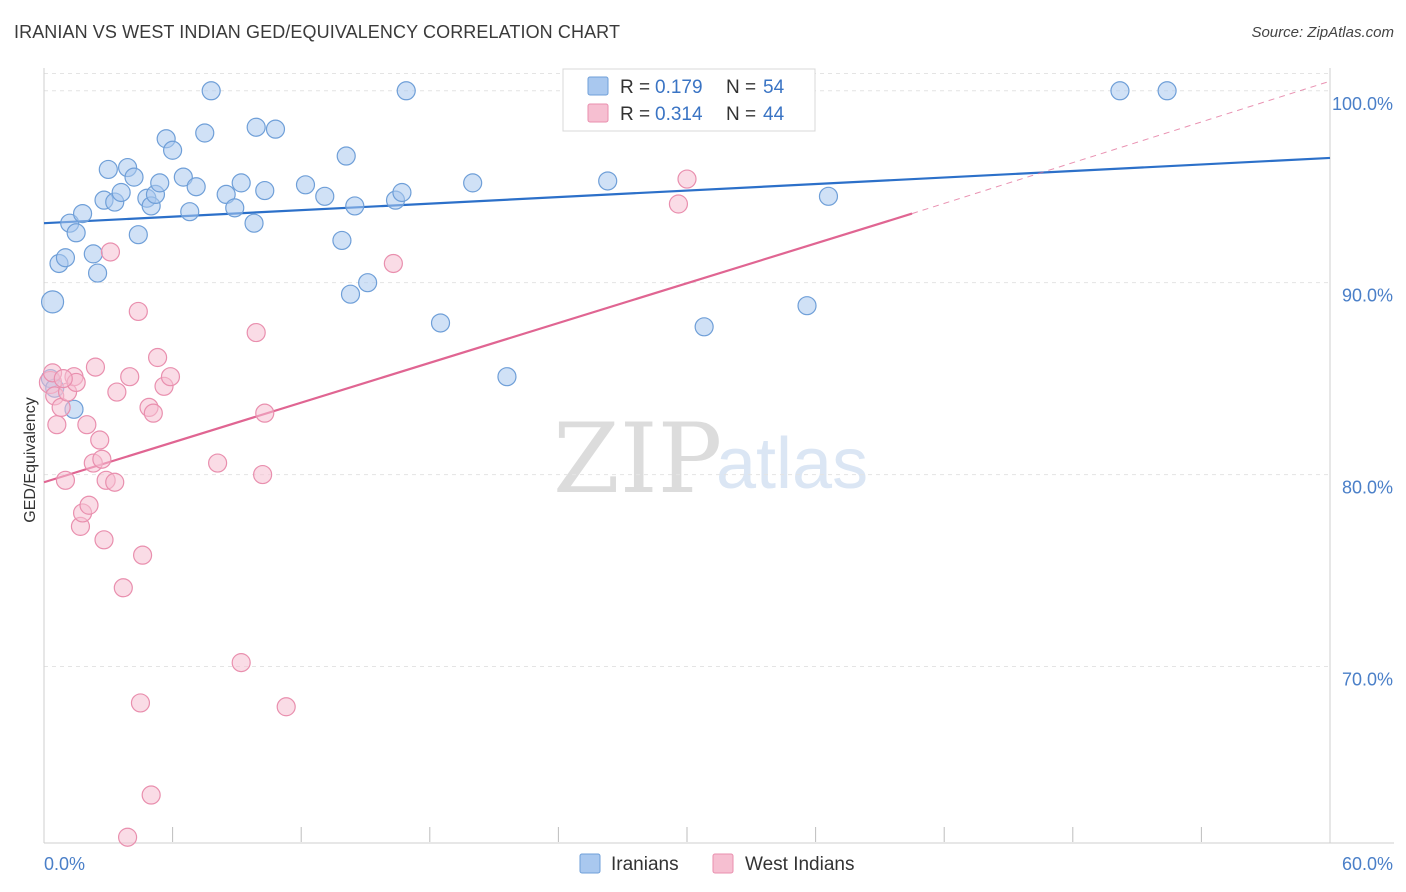  What do you see at coordinates (1322, 32) in the screenshot?
I see `source-credit: Source: ZipAtlas.com` at bounding box center [1322, 32].